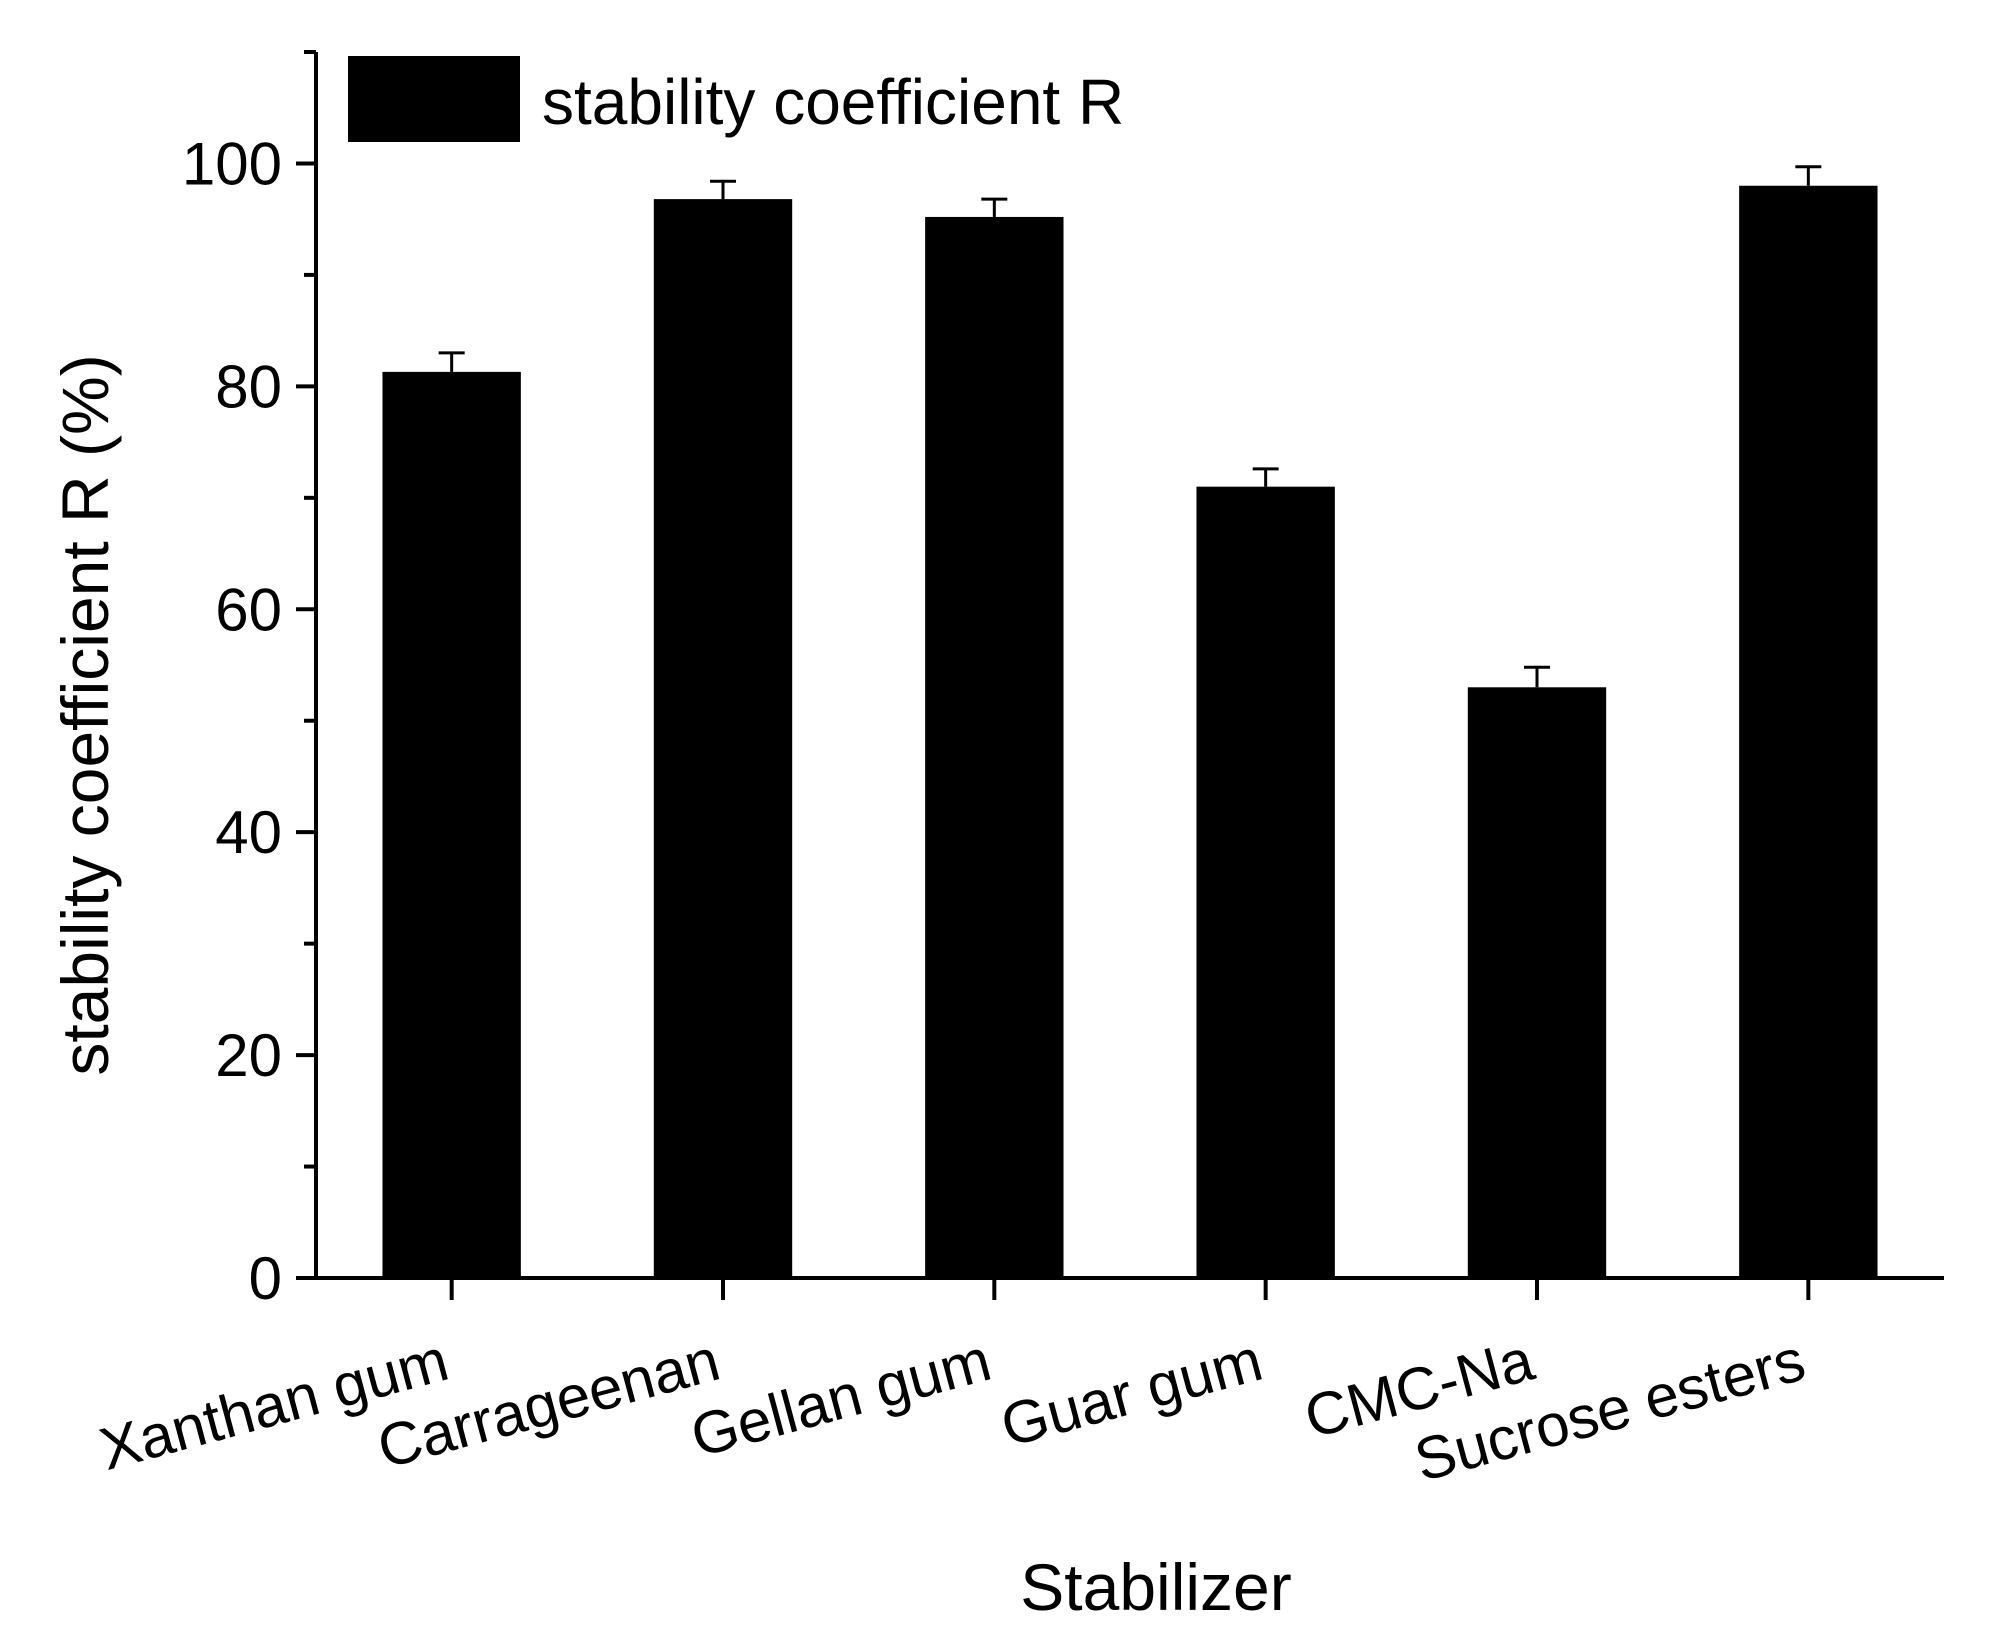 Image resolution: width=2013 pixels, height=1631 pixels. I want to click on y-tick-label: 80, so click(248, 386).